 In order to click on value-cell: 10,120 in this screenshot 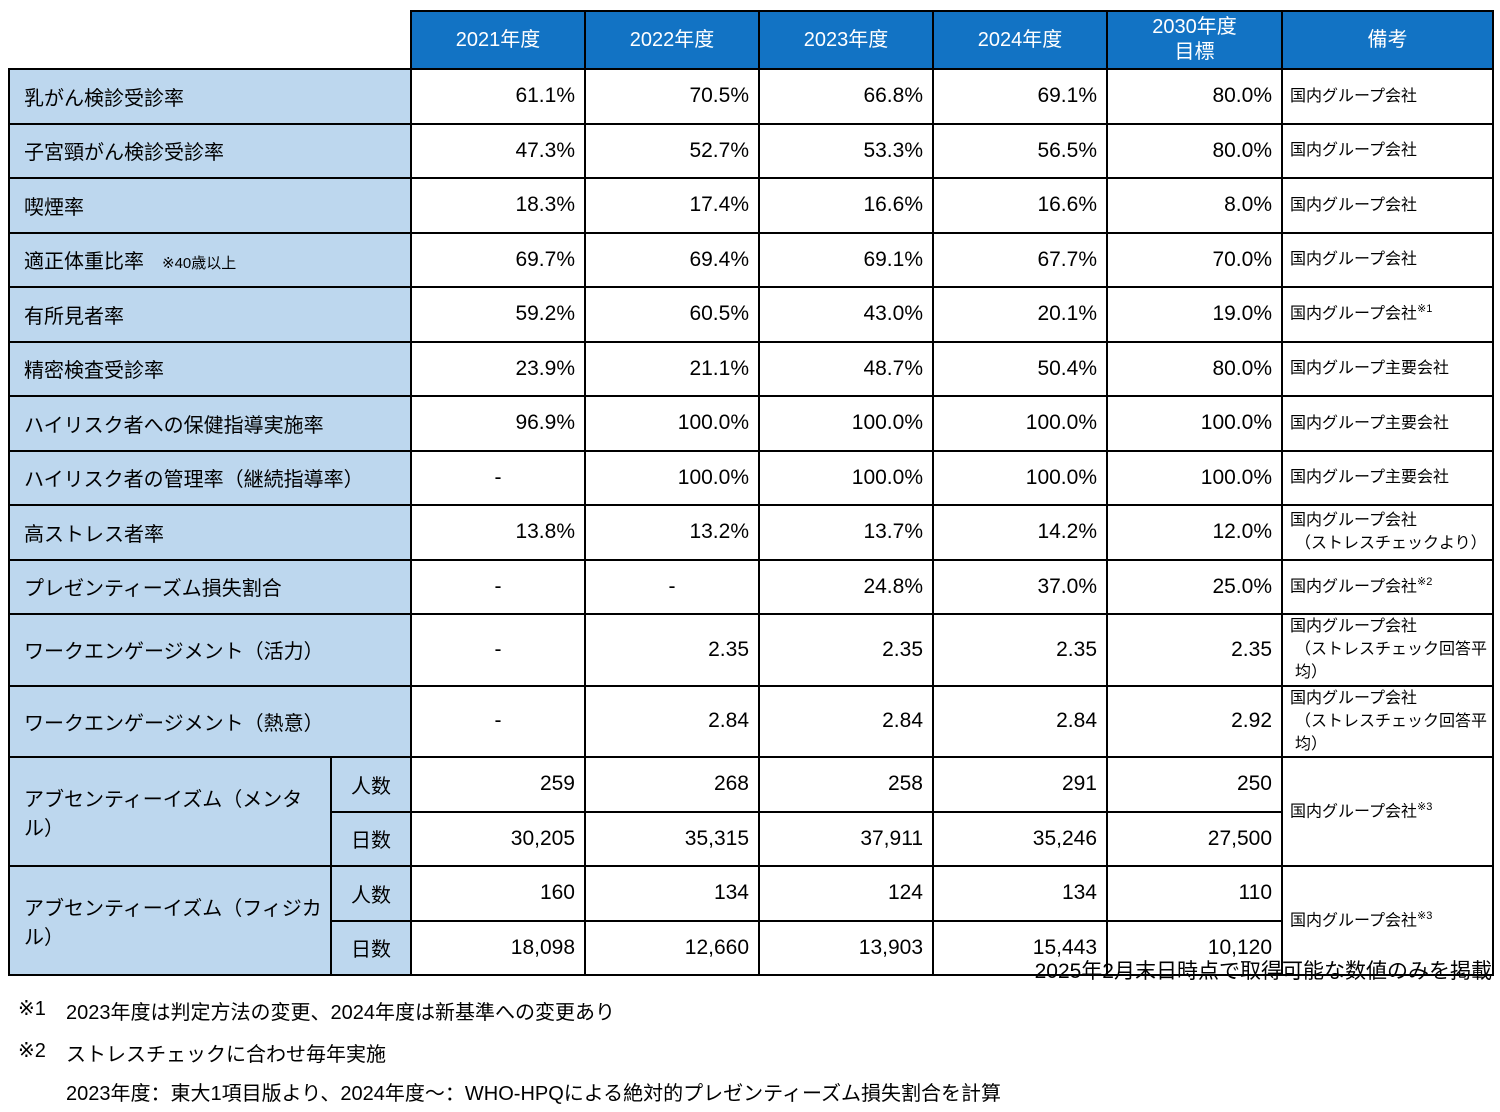, I will do `click(1194, 948)`.